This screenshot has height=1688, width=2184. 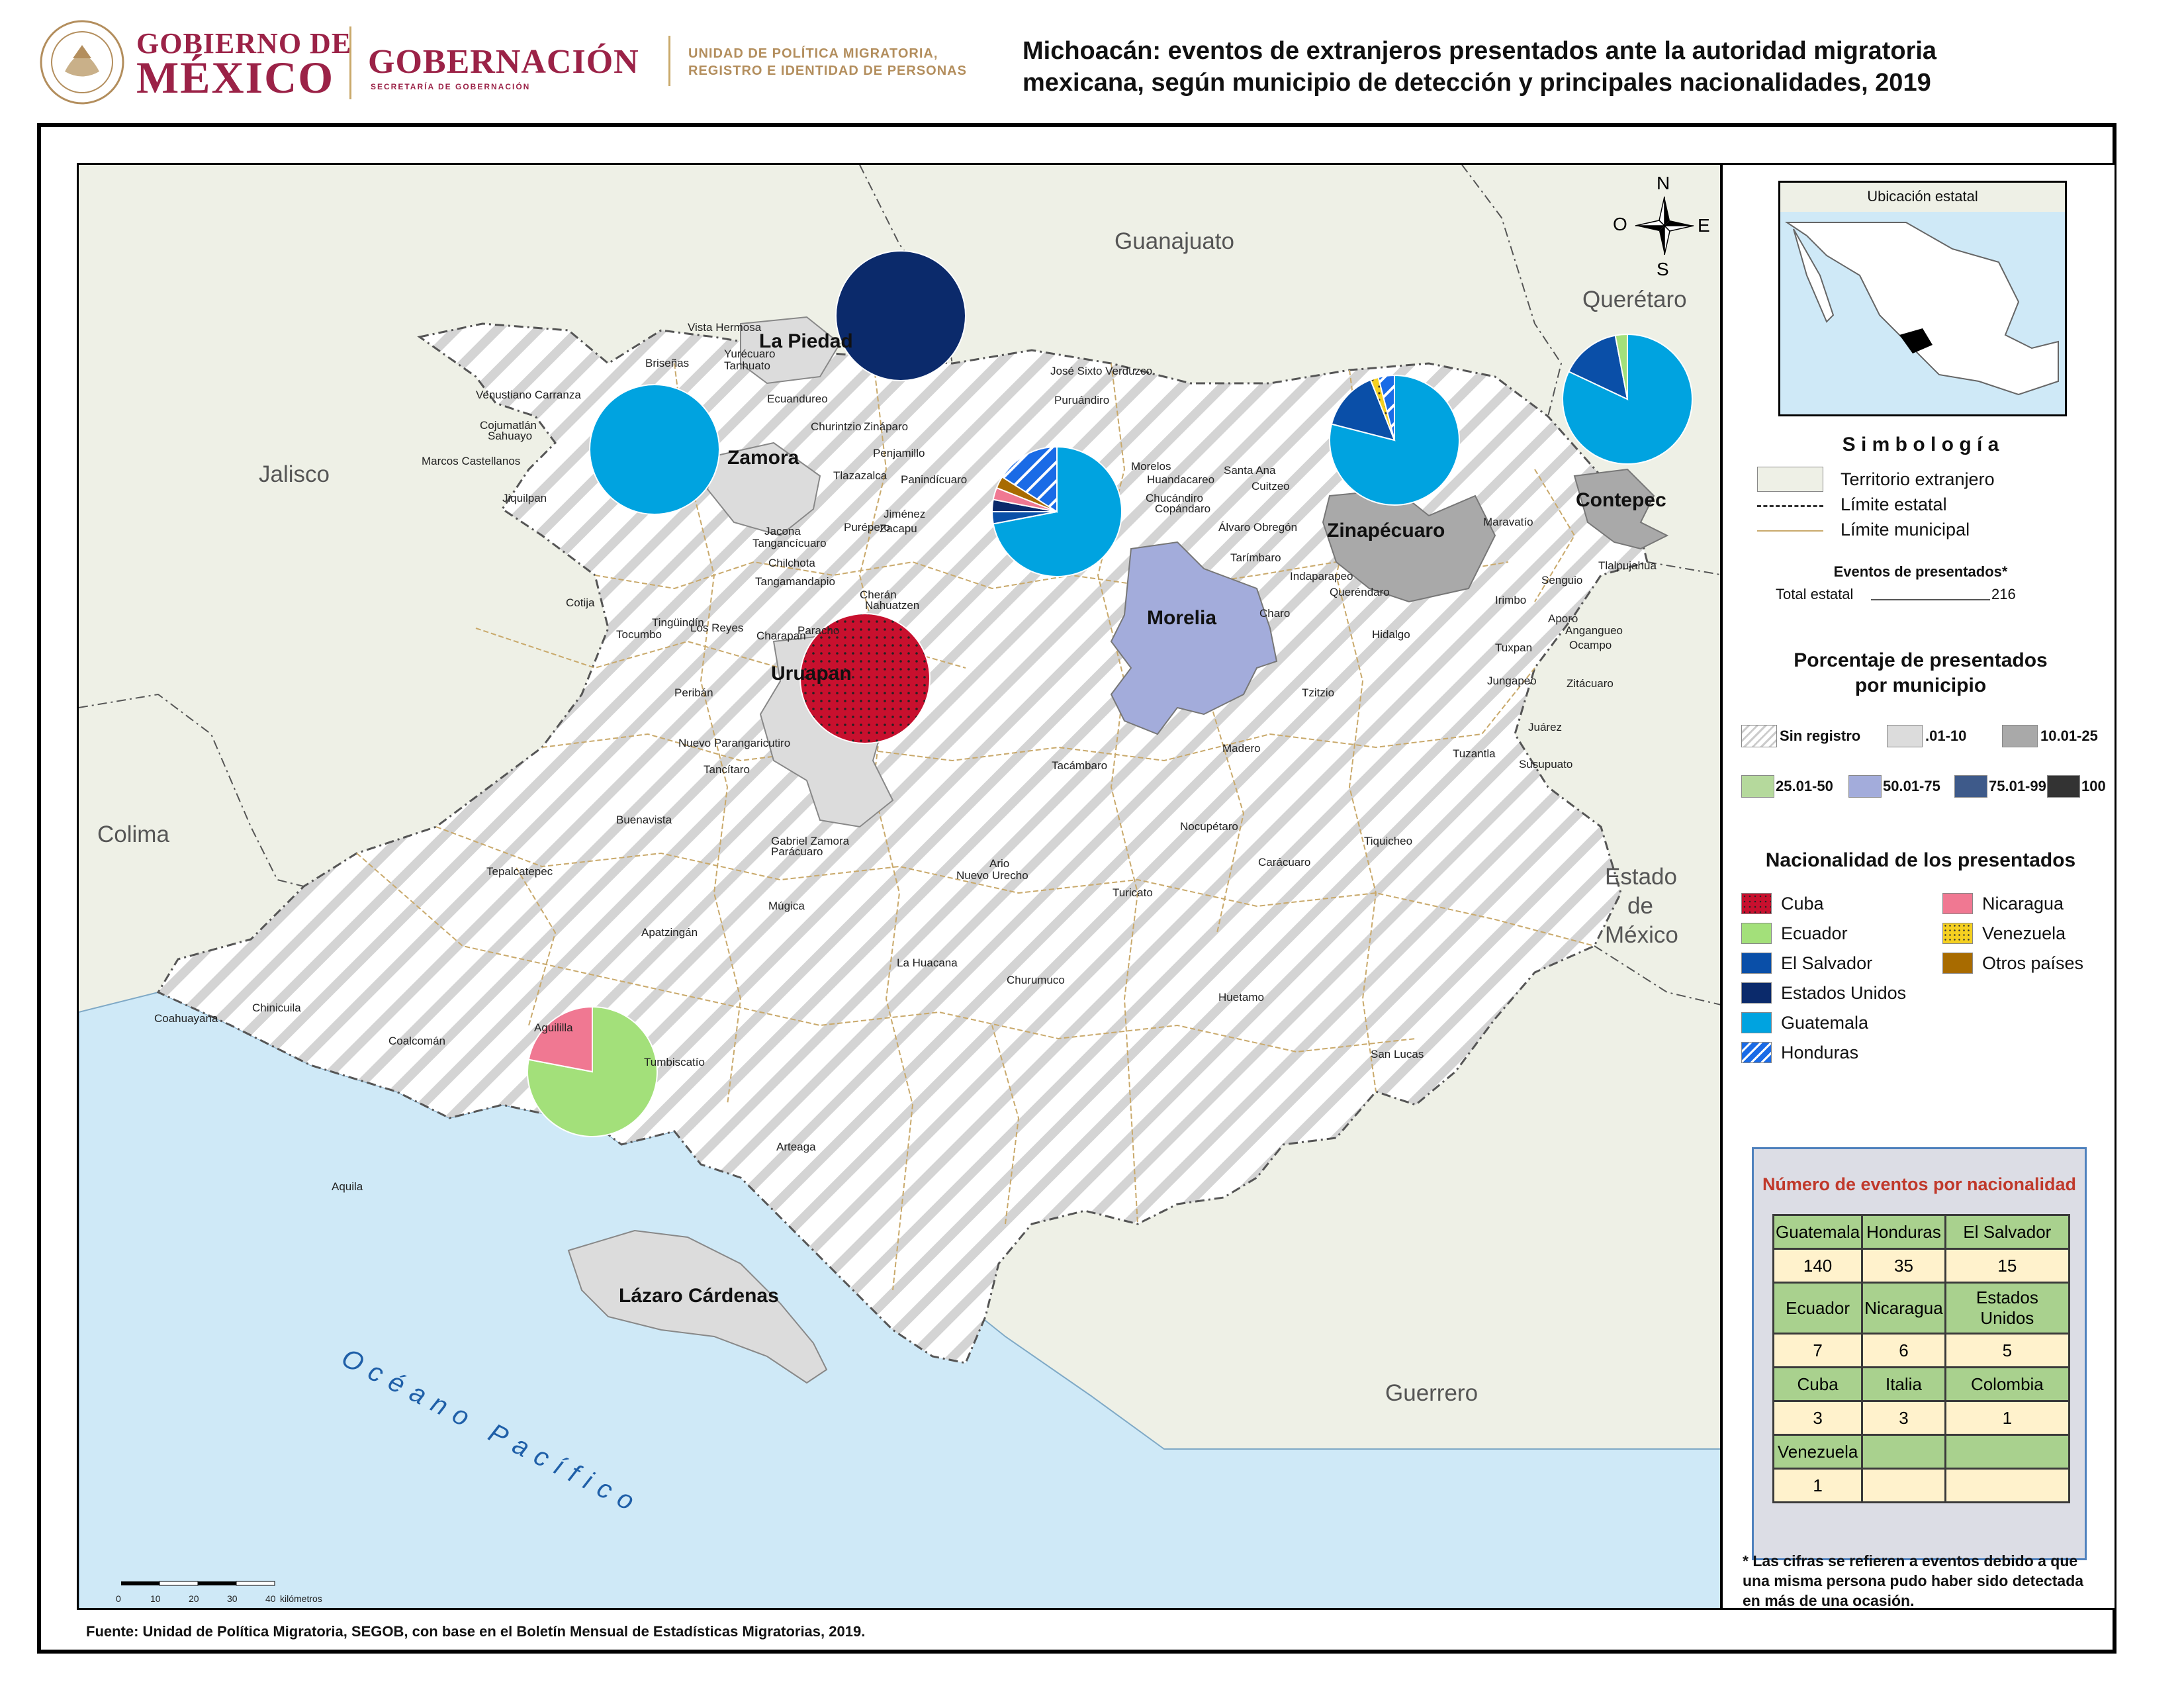 What do you see at coordinates (1082, 400) in the screenshot?
I see `municipality-label: Puruándiro` at bounding box center [1082, 400].